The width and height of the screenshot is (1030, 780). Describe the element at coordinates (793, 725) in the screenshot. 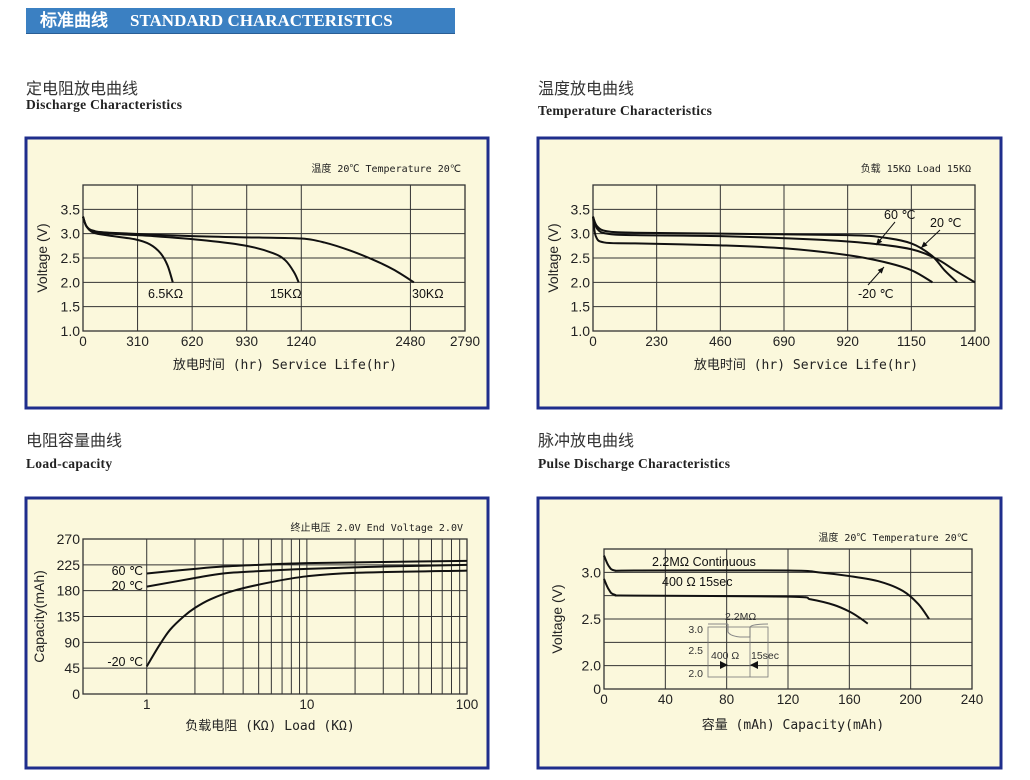

I see `x-axis-label: 容量 (mAh) Capacity(mAh)` at that location.